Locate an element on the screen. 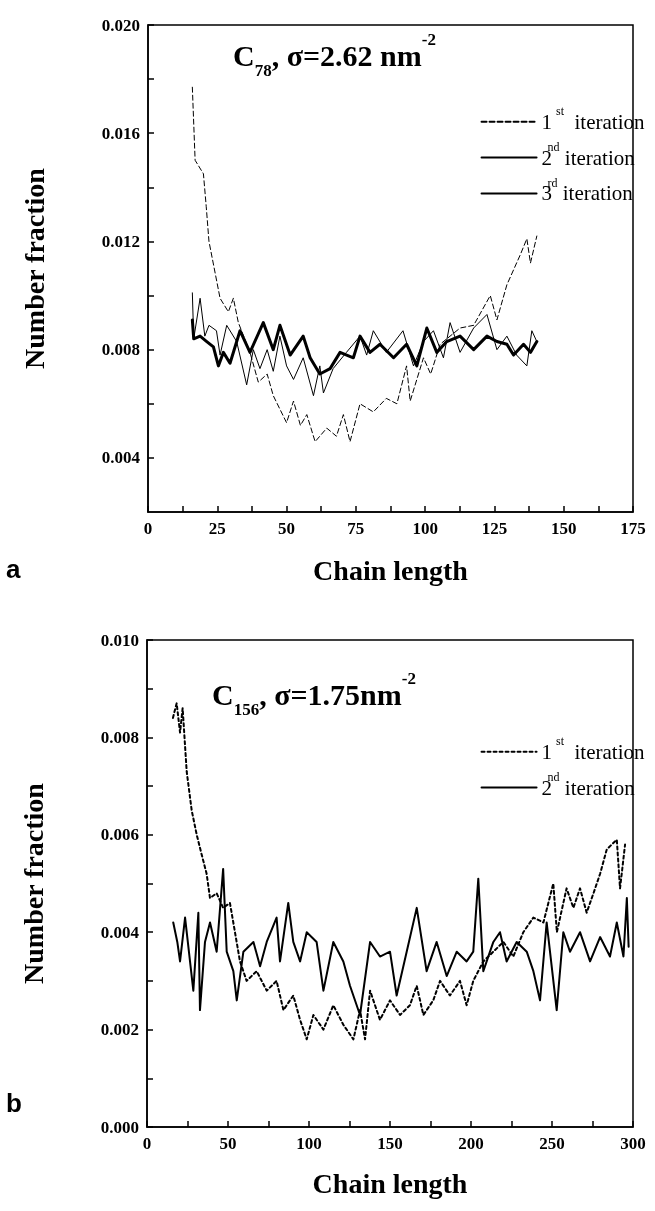 This screenshot has height=1211, width=655. x-tick-label: 175 is located at coordinates (633, 528).